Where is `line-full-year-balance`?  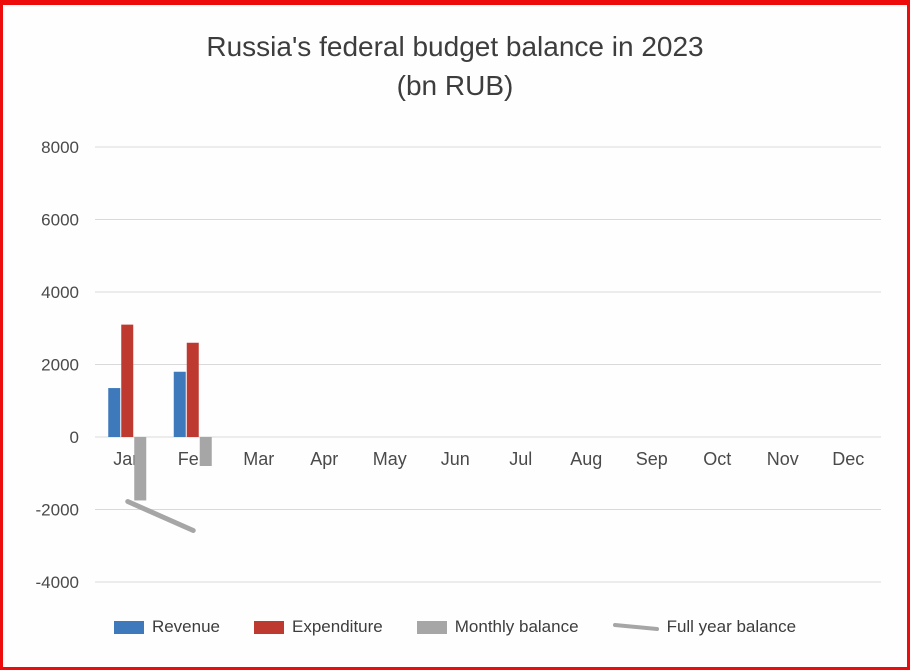
line-full-year-balance is located at coordinates (160, 516).